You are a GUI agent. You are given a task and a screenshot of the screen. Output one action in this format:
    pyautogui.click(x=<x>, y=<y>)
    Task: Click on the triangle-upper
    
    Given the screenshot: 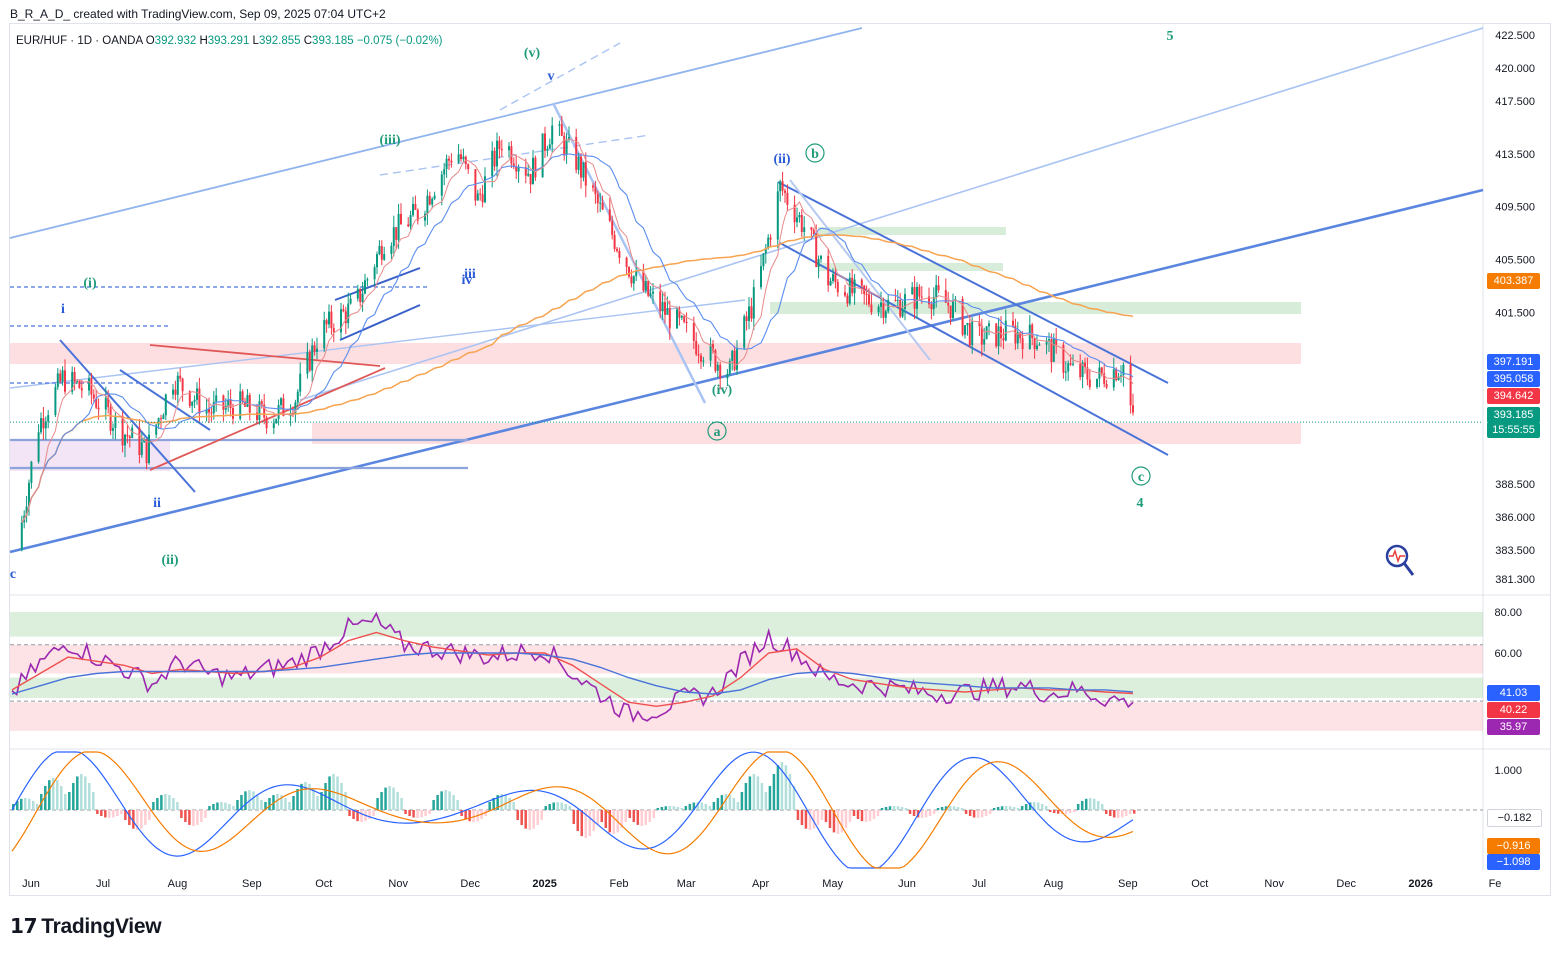 What is the action you would take?
    pyautogui.click(x=265, y=355)
    